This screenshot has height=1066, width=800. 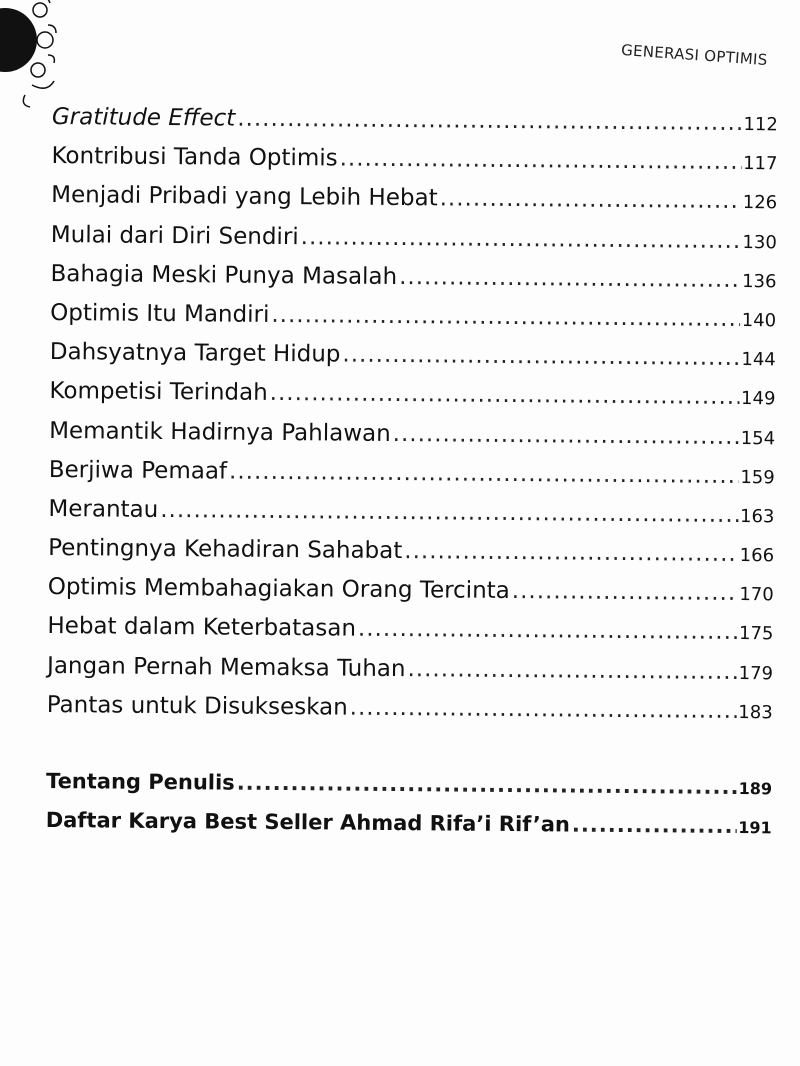 What do you see at coordinates (755, 789) in the screenshot?
I see `entry-page-number: 189` at bounding box center [755, 789].